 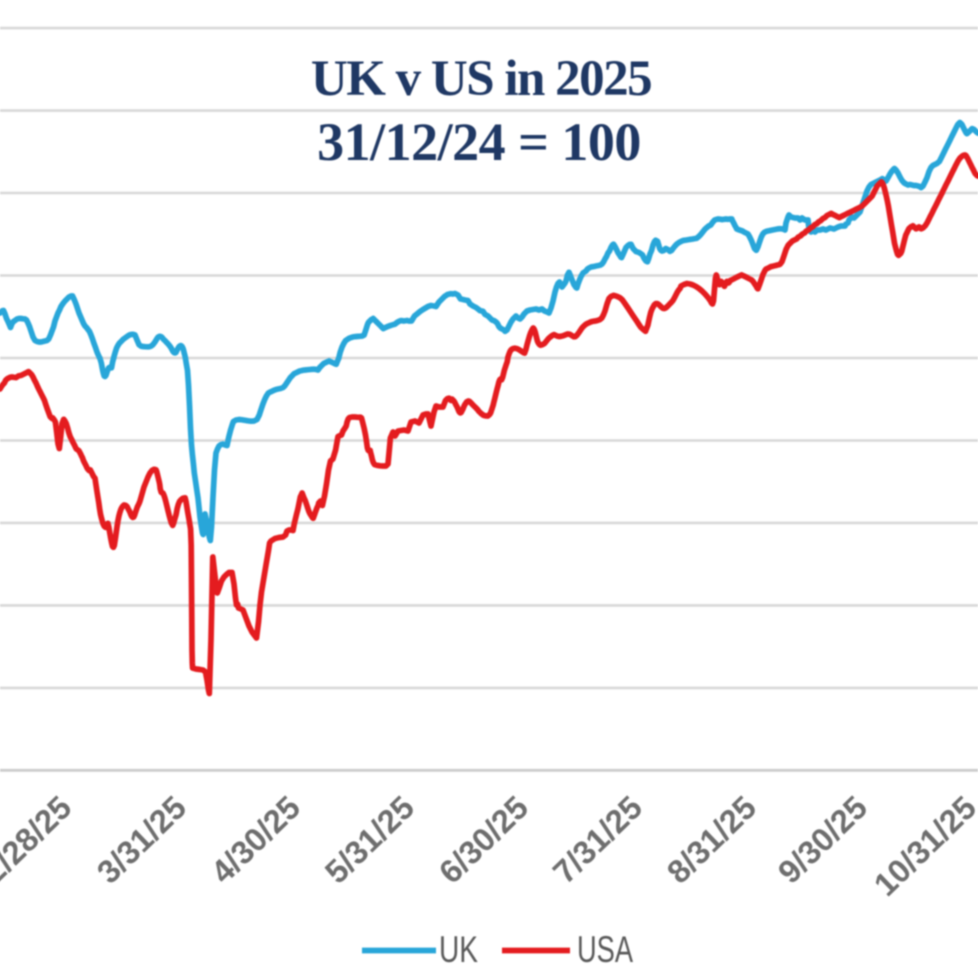 I want to click on svg-text: USA, so click(x=605, y=949).